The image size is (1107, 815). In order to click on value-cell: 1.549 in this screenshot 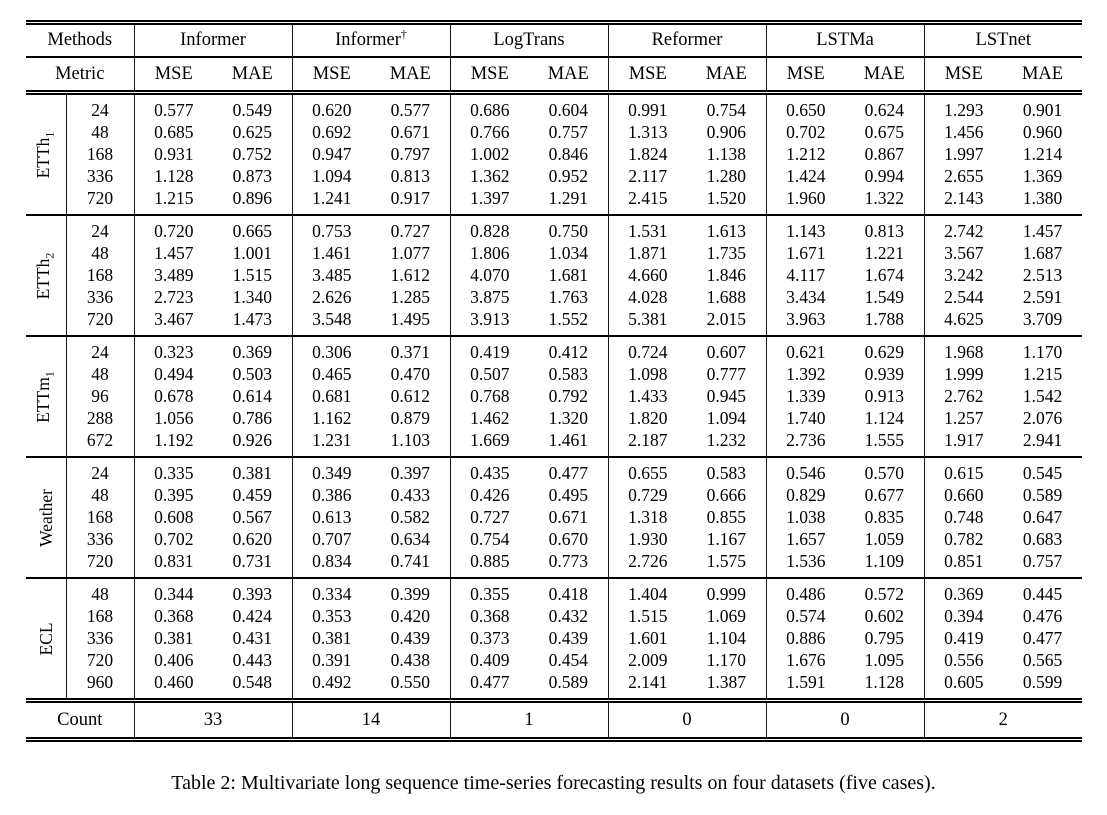, I will do `click(884, 297)`.